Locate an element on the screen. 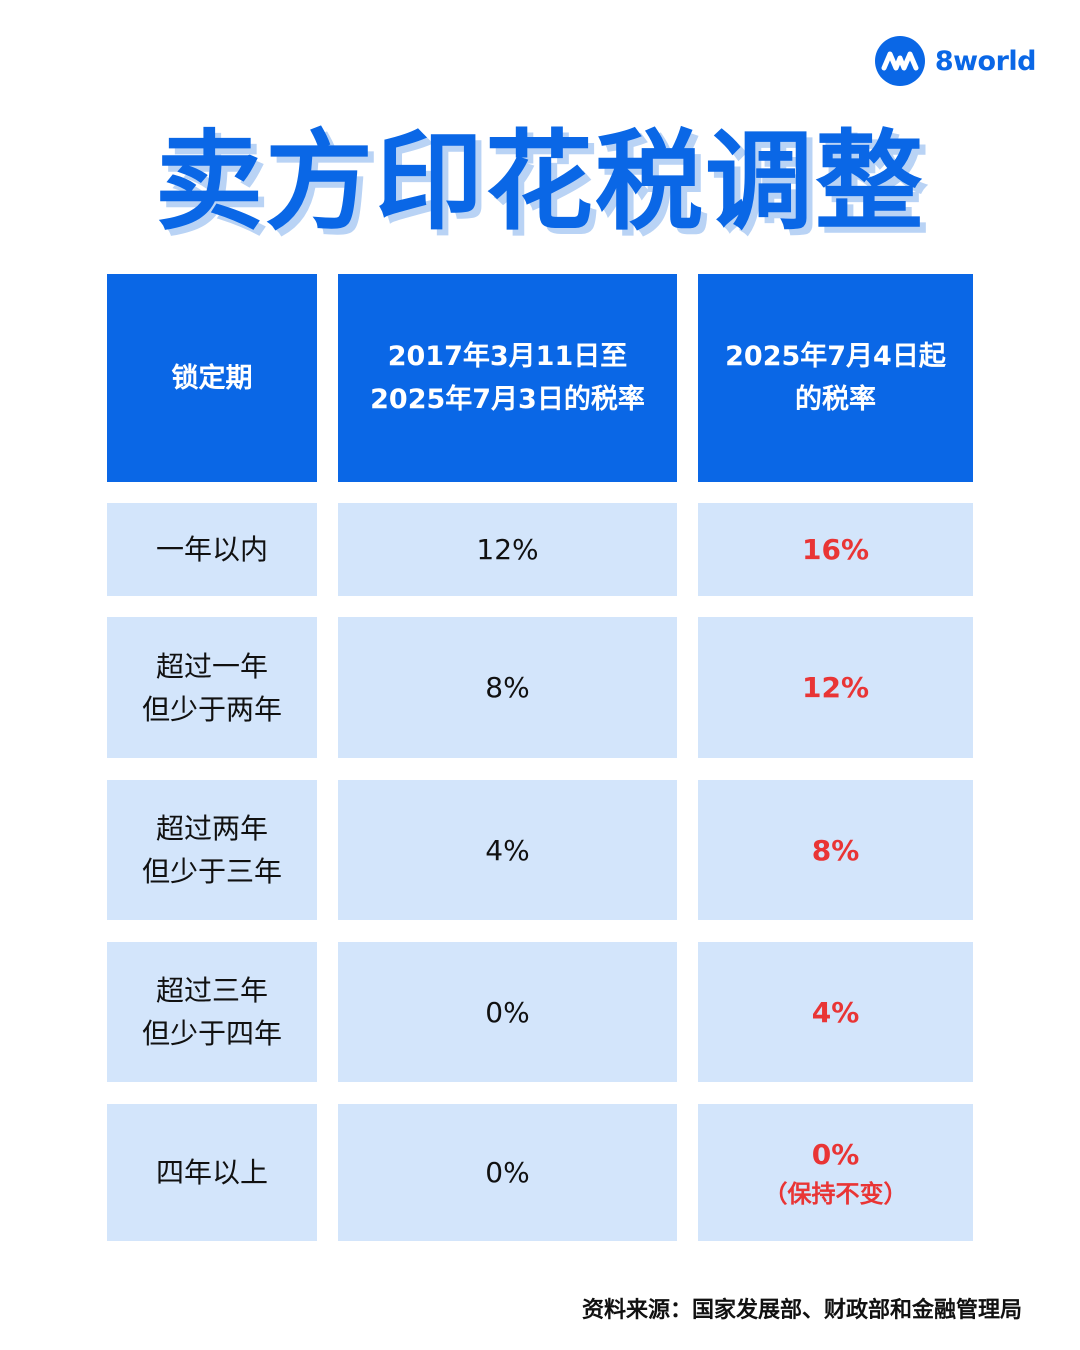 The image size is (1080, 1350). period-line: 一年以内 is located at coordinates (211, 549).